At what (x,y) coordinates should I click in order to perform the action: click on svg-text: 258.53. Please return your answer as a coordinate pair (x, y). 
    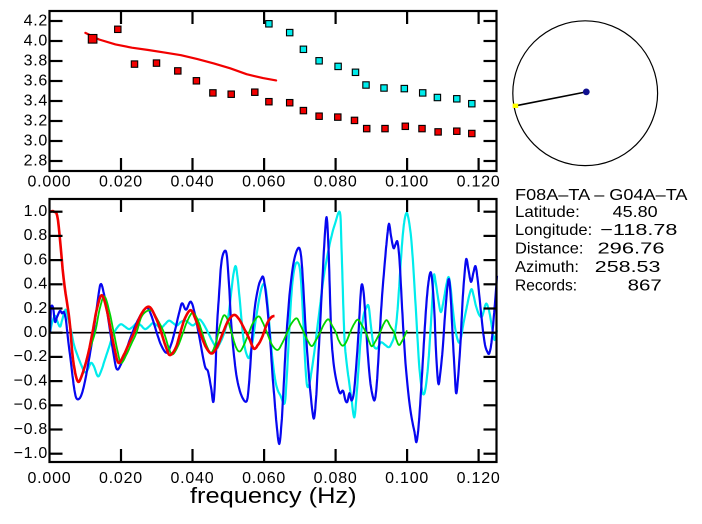
    Looking at the image, I should click on (628, 267).